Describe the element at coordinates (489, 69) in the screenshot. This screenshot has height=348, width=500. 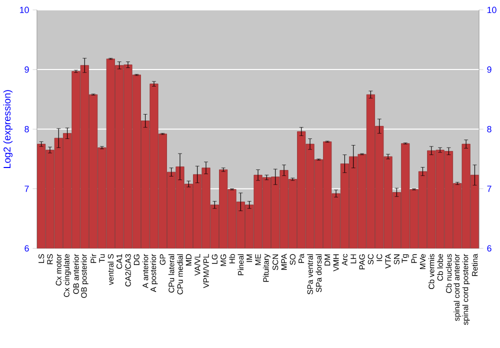
I see `y2-tick-label: 9` at that location.